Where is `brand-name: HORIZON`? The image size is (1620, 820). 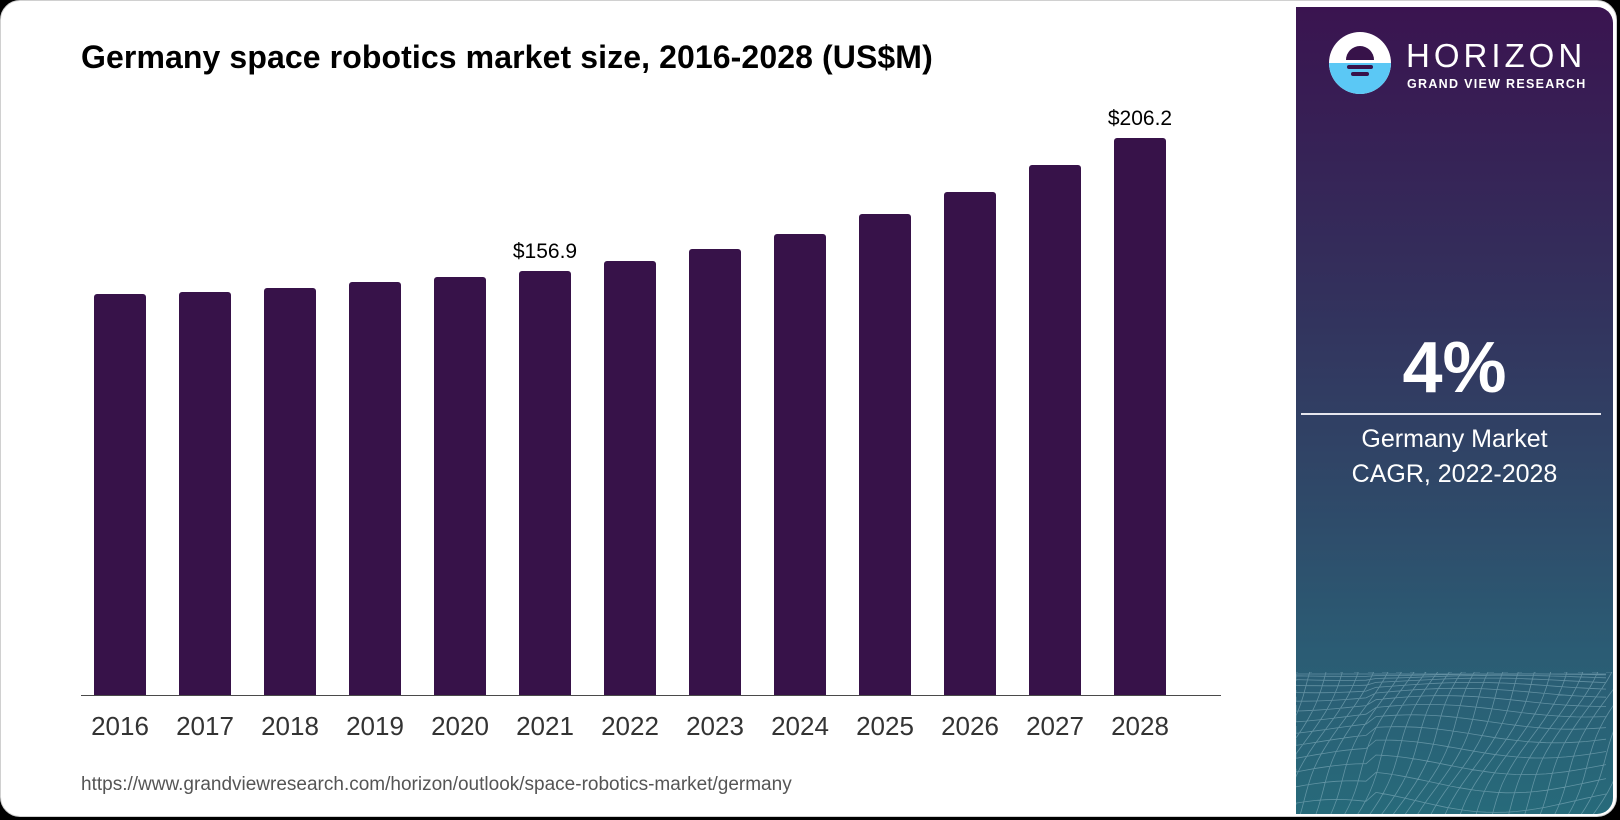 brand-name: HORIZON is located at coordinates (1496, 55).